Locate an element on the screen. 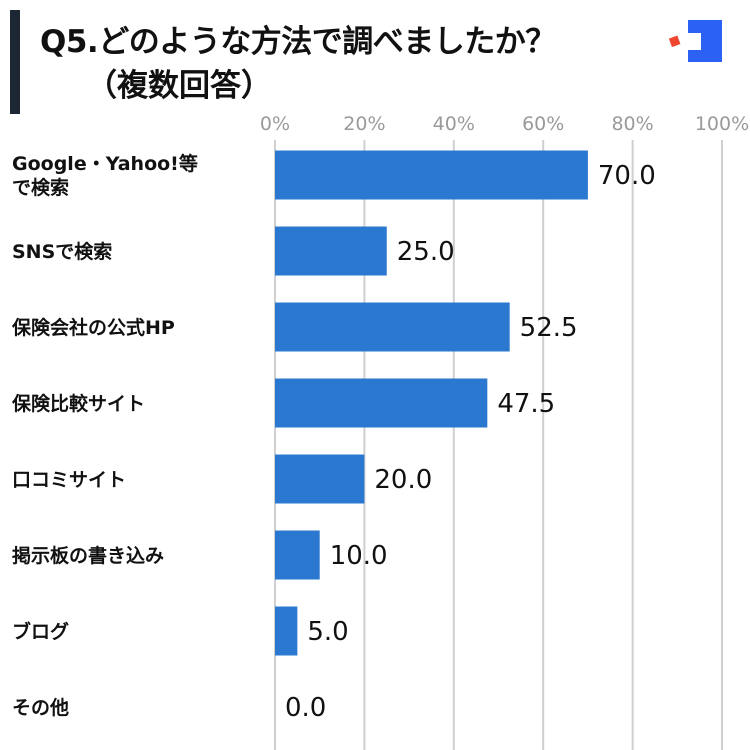 This screenshot has height=750, width=750. data-label: 0.0 is located at coordinates (305, 708).